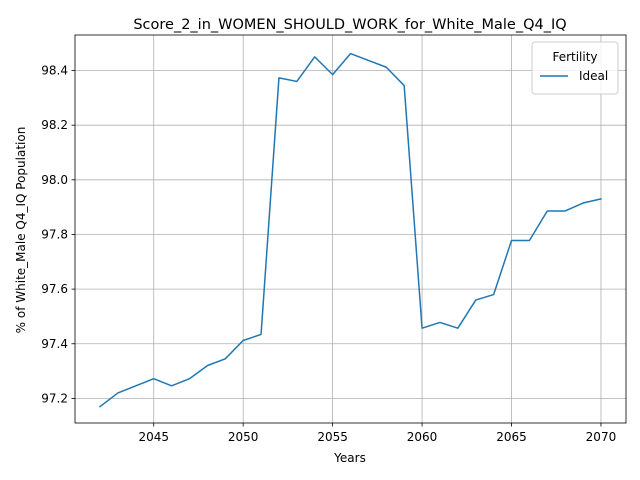 This screenshot has width=640, height=480. What do you see at coordinates (54, 398) in the screenshot?
I see `y-tick-label: 97.2` at bounding box center [54, 398].